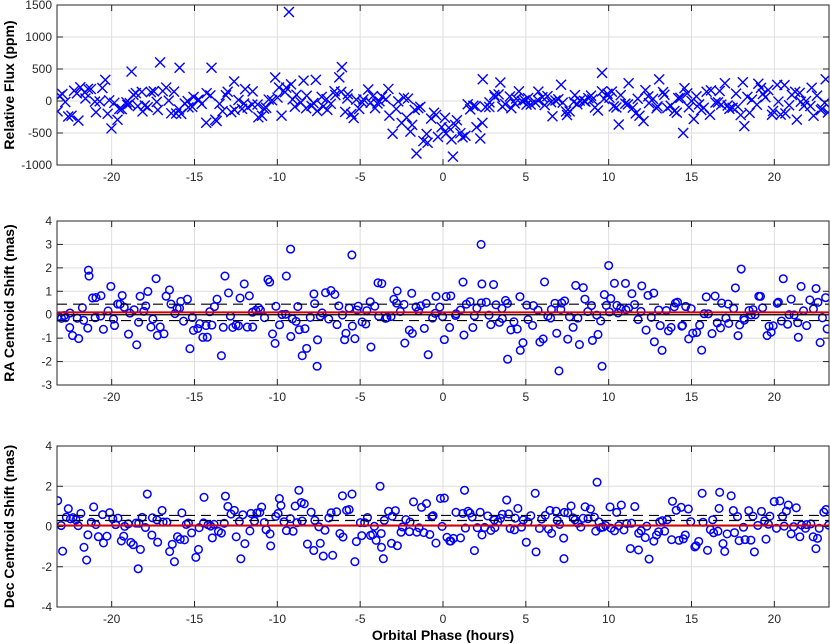  I want to click on y-tick-label: 500, so click(42, 69).